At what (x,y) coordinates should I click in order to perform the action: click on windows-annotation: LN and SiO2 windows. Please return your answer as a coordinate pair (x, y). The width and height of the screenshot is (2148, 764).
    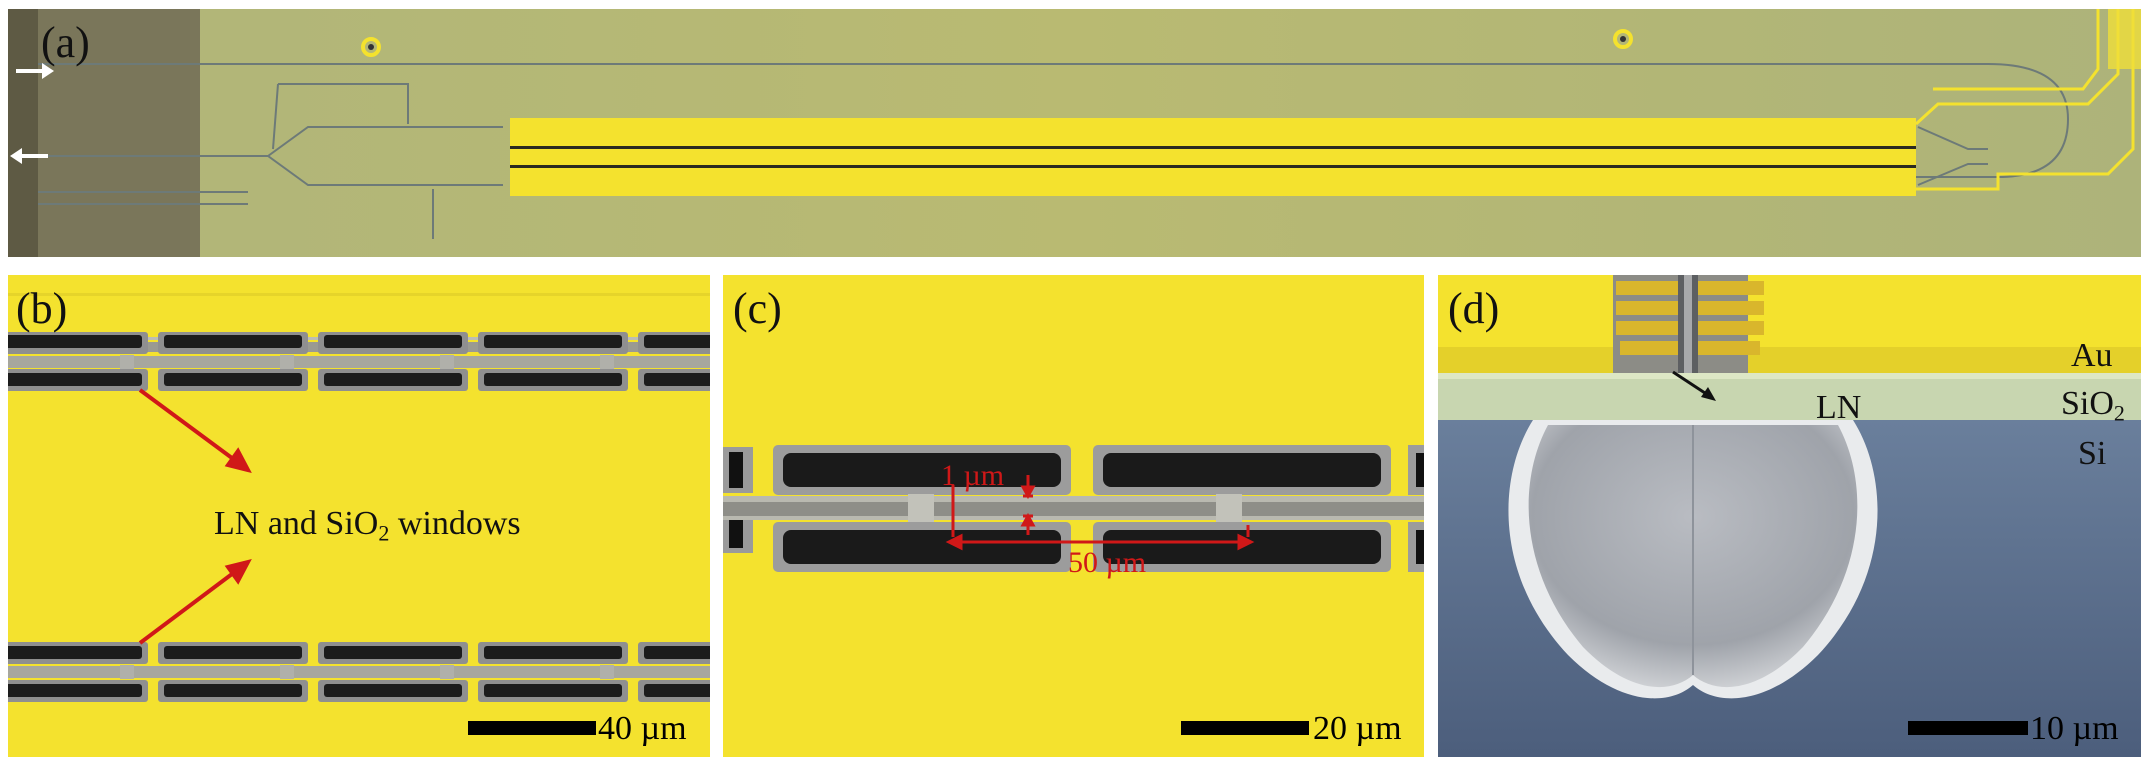
    Looking at the image, I should click on (367, 525).